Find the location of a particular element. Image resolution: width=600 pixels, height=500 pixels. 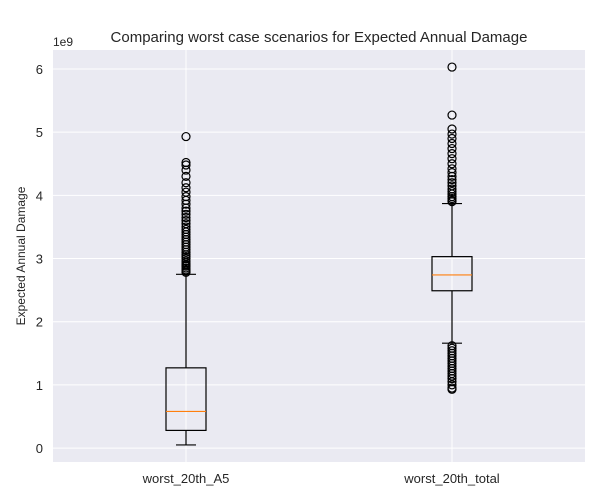

y-tick-label: 5 is located at coordinates (39, 132).